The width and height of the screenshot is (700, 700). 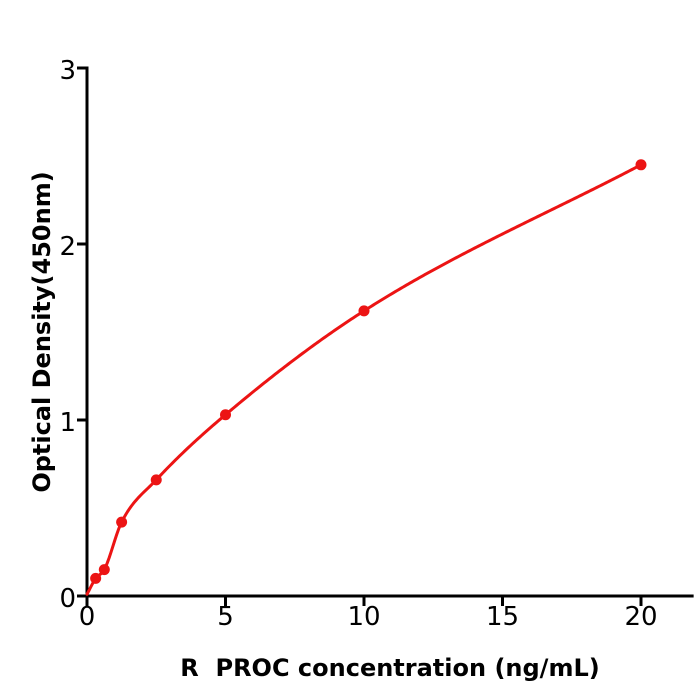 What do you see at coordinates (42, 331) in the screenshot?
I see `y-axis-title: Optical Density(450nm)` at bounding box center [42, 331].